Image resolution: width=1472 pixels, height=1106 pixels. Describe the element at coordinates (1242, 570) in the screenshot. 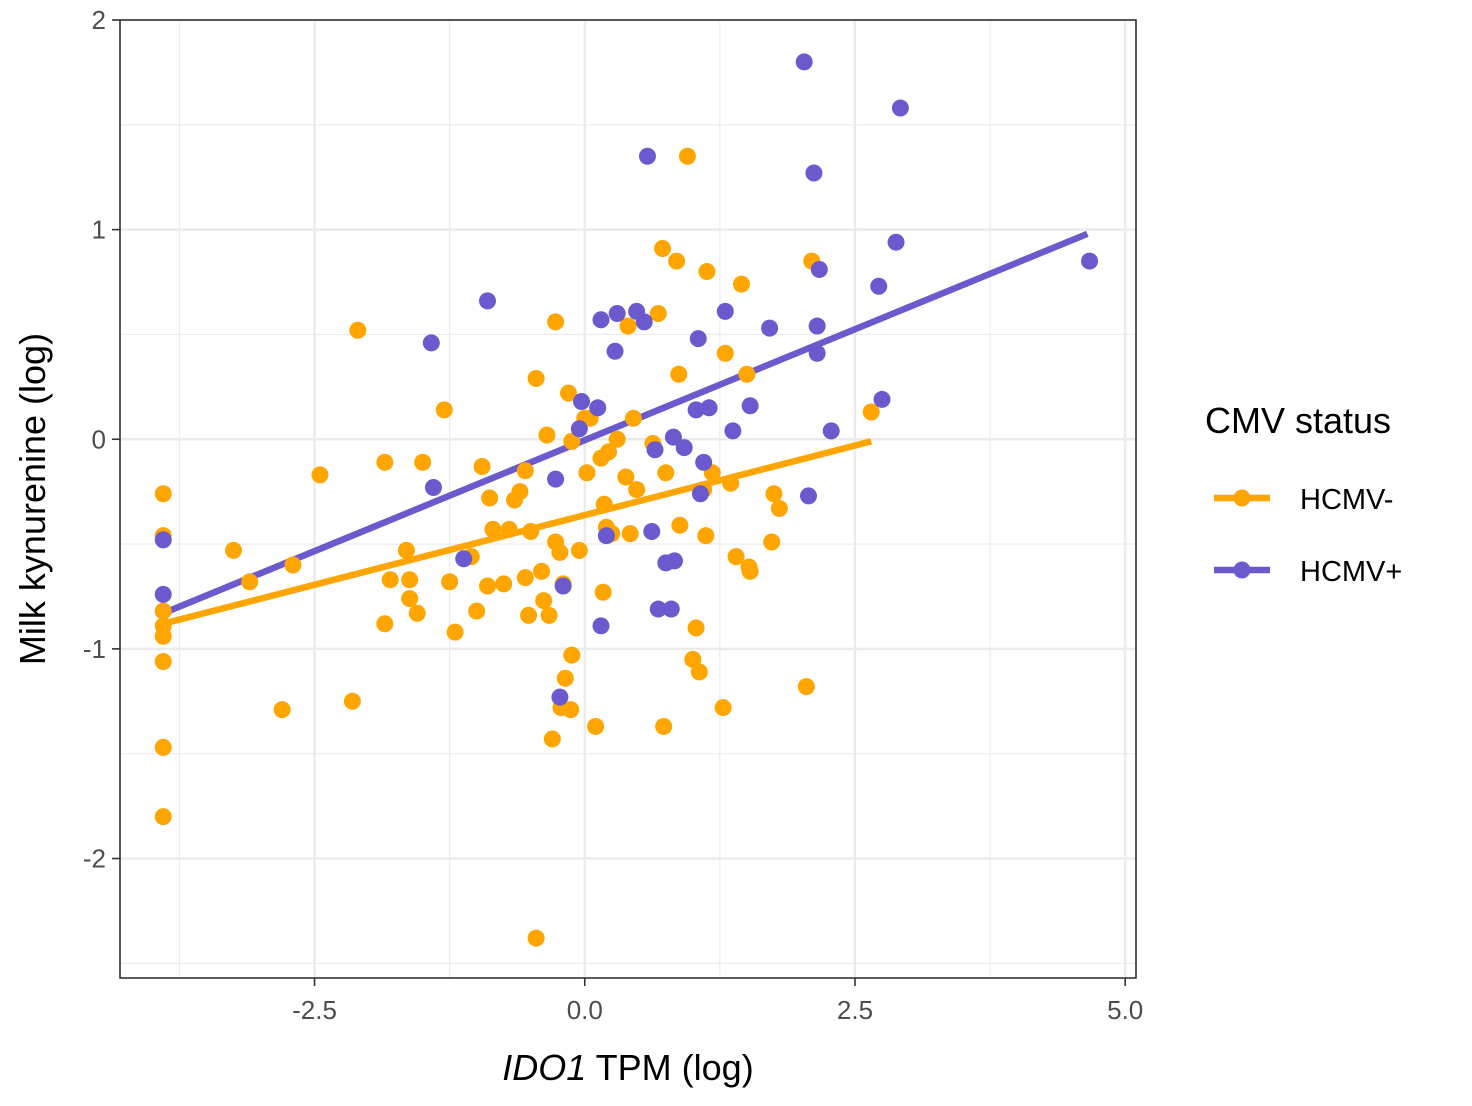

I see `legend-key-point` at that location.